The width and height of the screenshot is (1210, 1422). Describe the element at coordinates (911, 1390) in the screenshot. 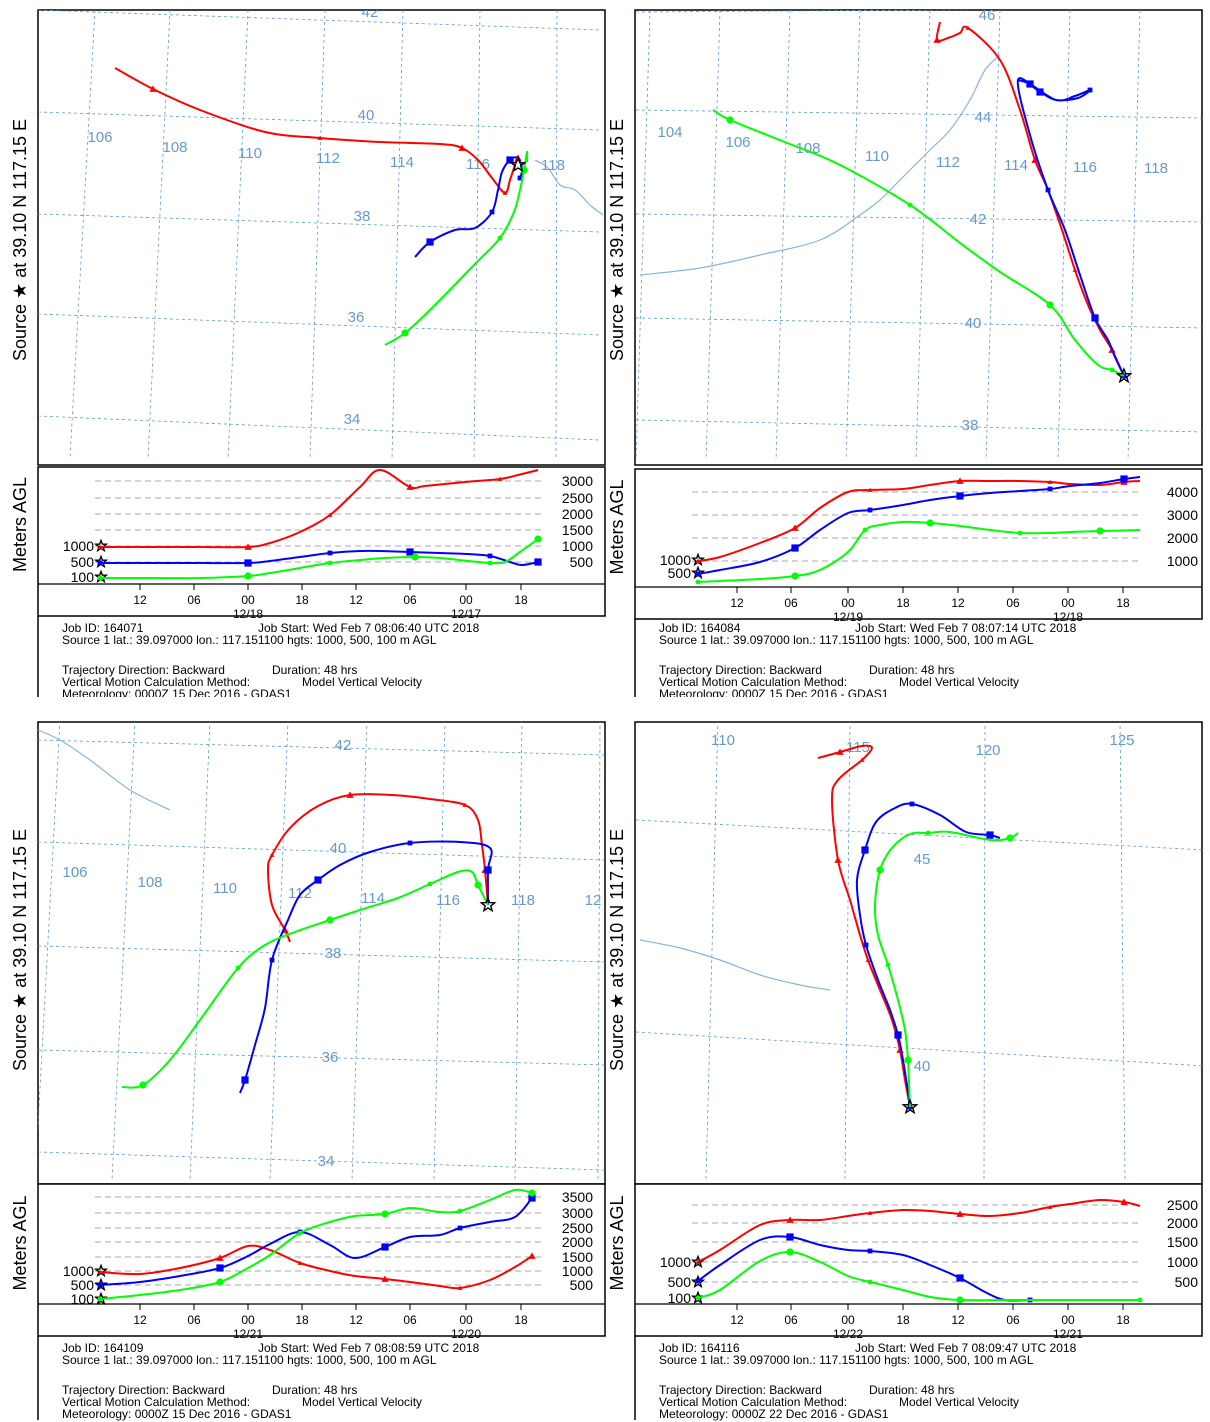

I see `trajectory-duration: Duration: 48 hrs` at that location.